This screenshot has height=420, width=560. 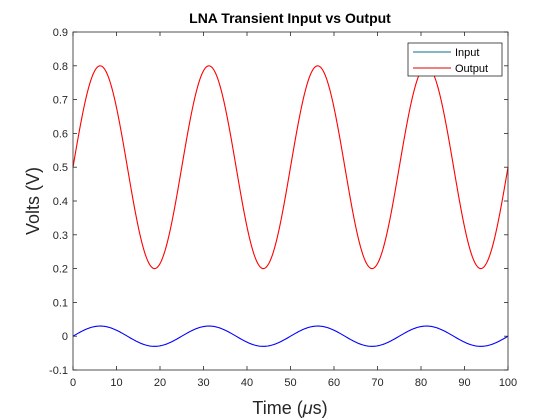 What do you see at coordinates (203, 383) in the screenshot?
I see `x-tick-label: 30` at bounding box center [203, 383].